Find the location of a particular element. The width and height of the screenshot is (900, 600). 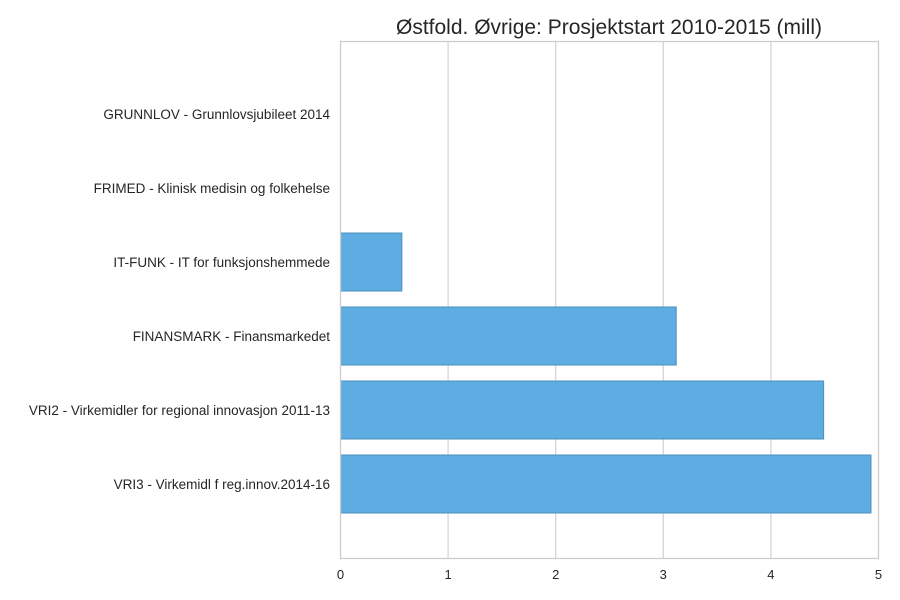

x-tick-label: 4 is located at coordinates (770, 574).